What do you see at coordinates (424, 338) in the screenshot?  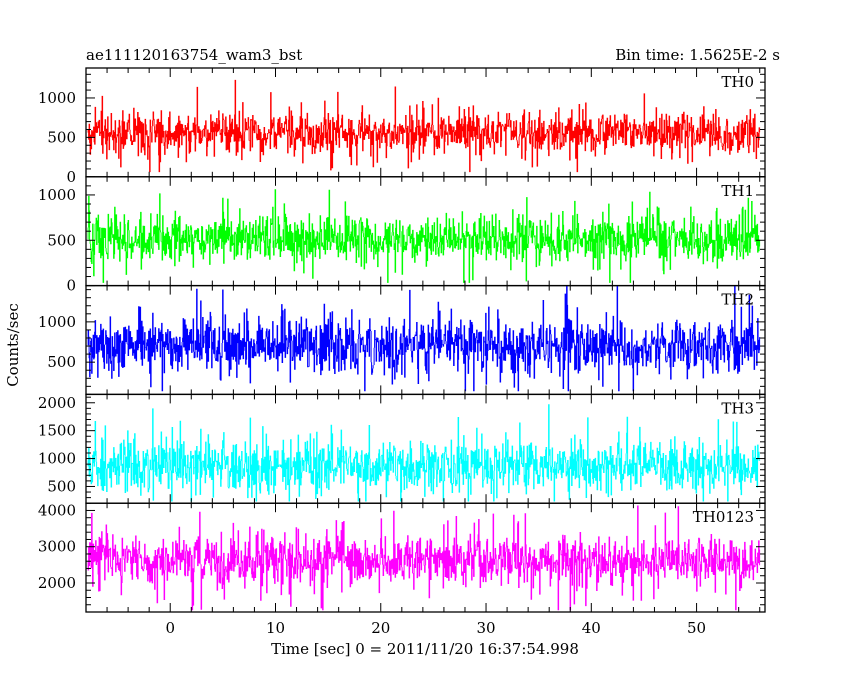 I see `series-th2` at bounding box center [424, 338].